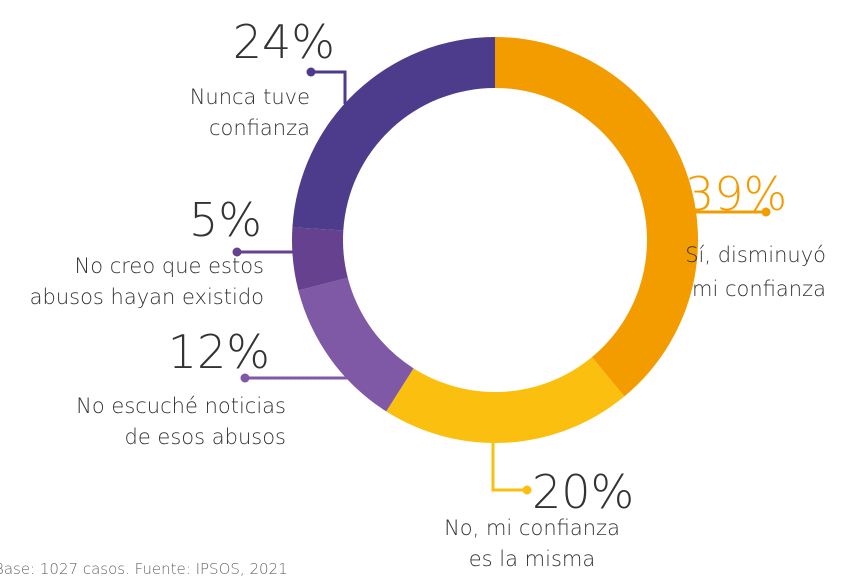  I want to click on category-label: de esos abusos, so click(206, 437).